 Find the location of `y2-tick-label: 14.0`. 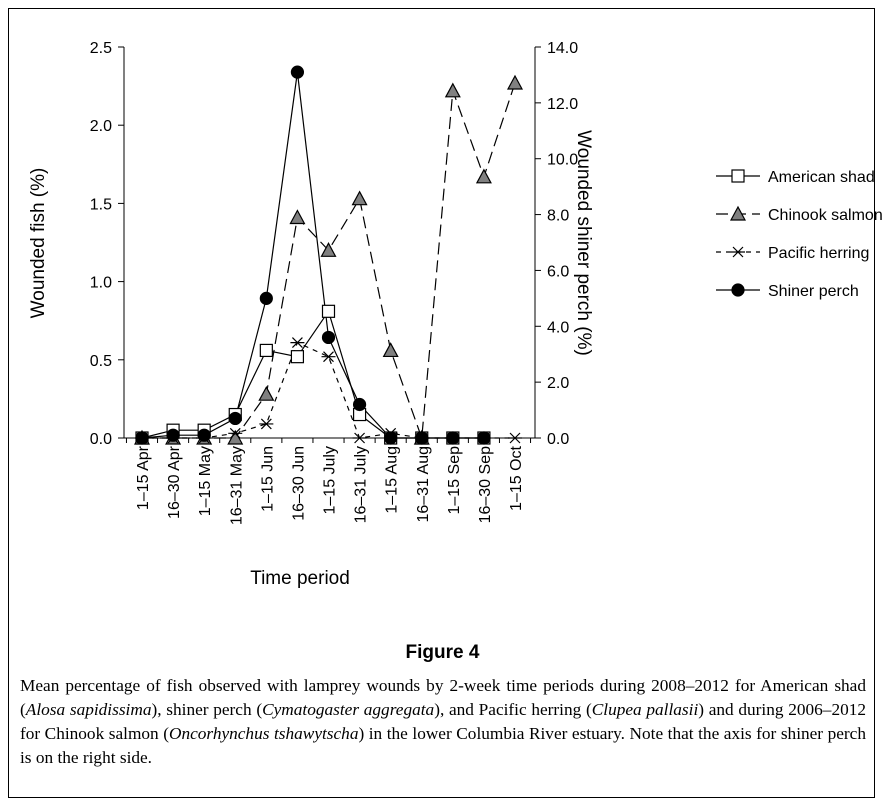

y2-tick-label: 14.0 is located at coordinates (562, 48).